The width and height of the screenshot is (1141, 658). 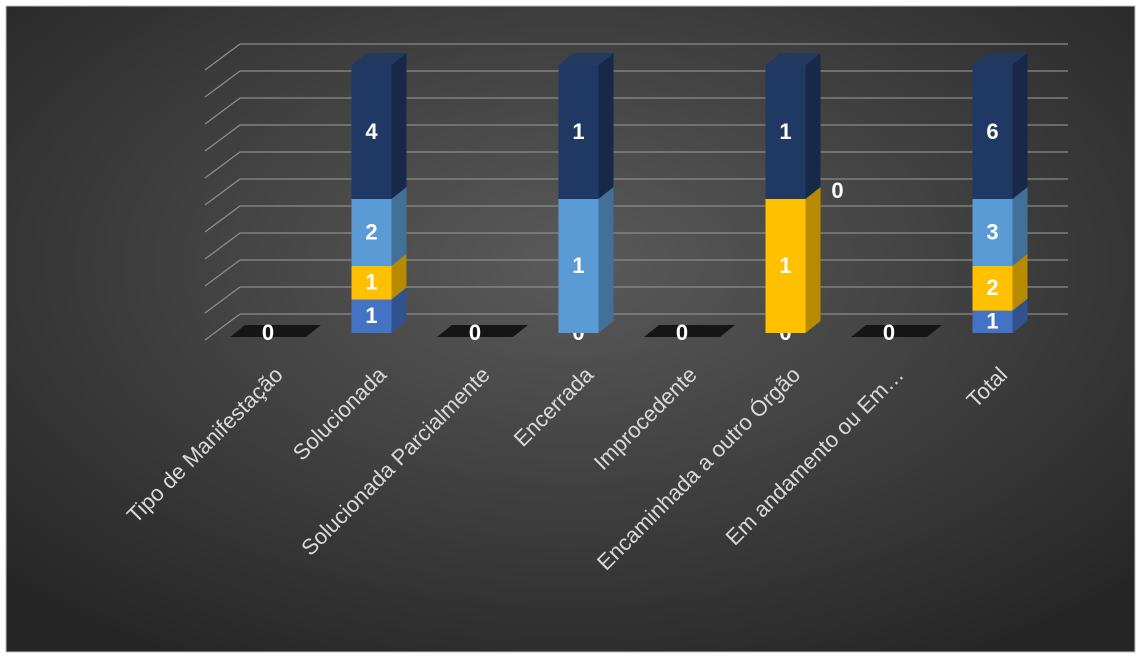 I want to click on data-label: 4, so click(x=371, y=131).